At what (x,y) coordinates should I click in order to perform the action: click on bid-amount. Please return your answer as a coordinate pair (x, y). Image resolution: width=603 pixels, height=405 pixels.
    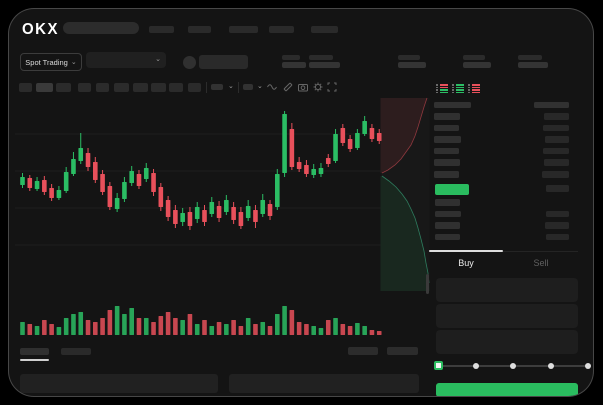
    Looking at the image, I should click on (557, 237).